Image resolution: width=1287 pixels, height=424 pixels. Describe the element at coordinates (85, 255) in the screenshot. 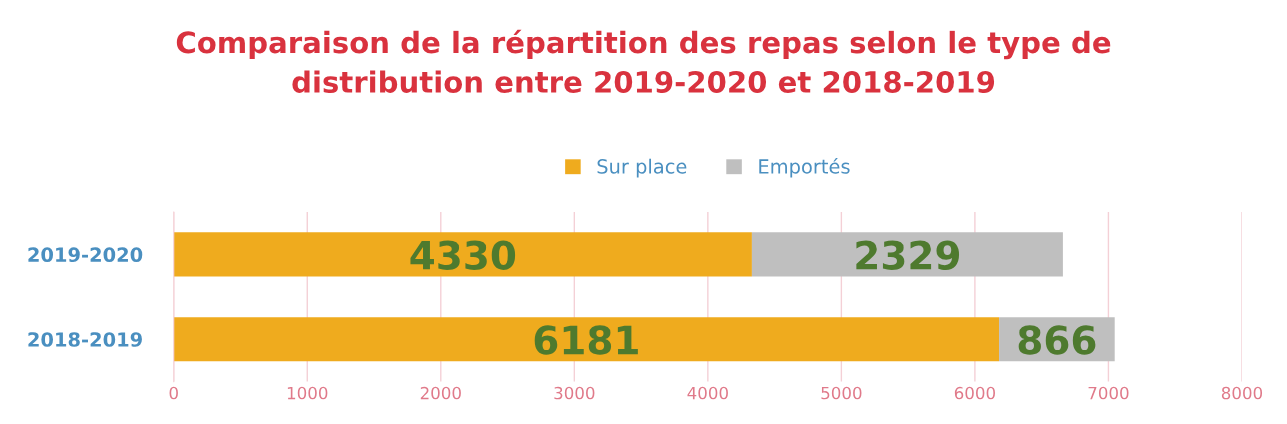

I see `y-tick-label: 2019-2020` at that location.